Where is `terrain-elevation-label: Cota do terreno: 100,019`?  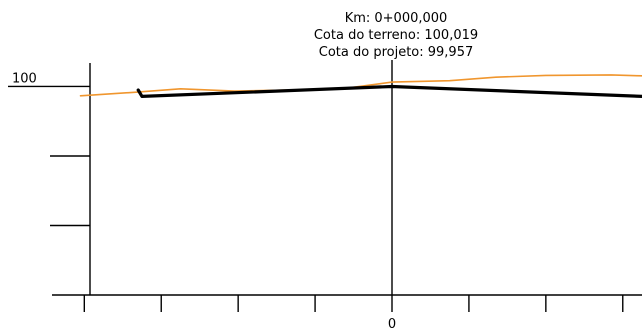 terrain-elevation-label: Cota do terreno: 100,019 is located at coordinates (396, 35).